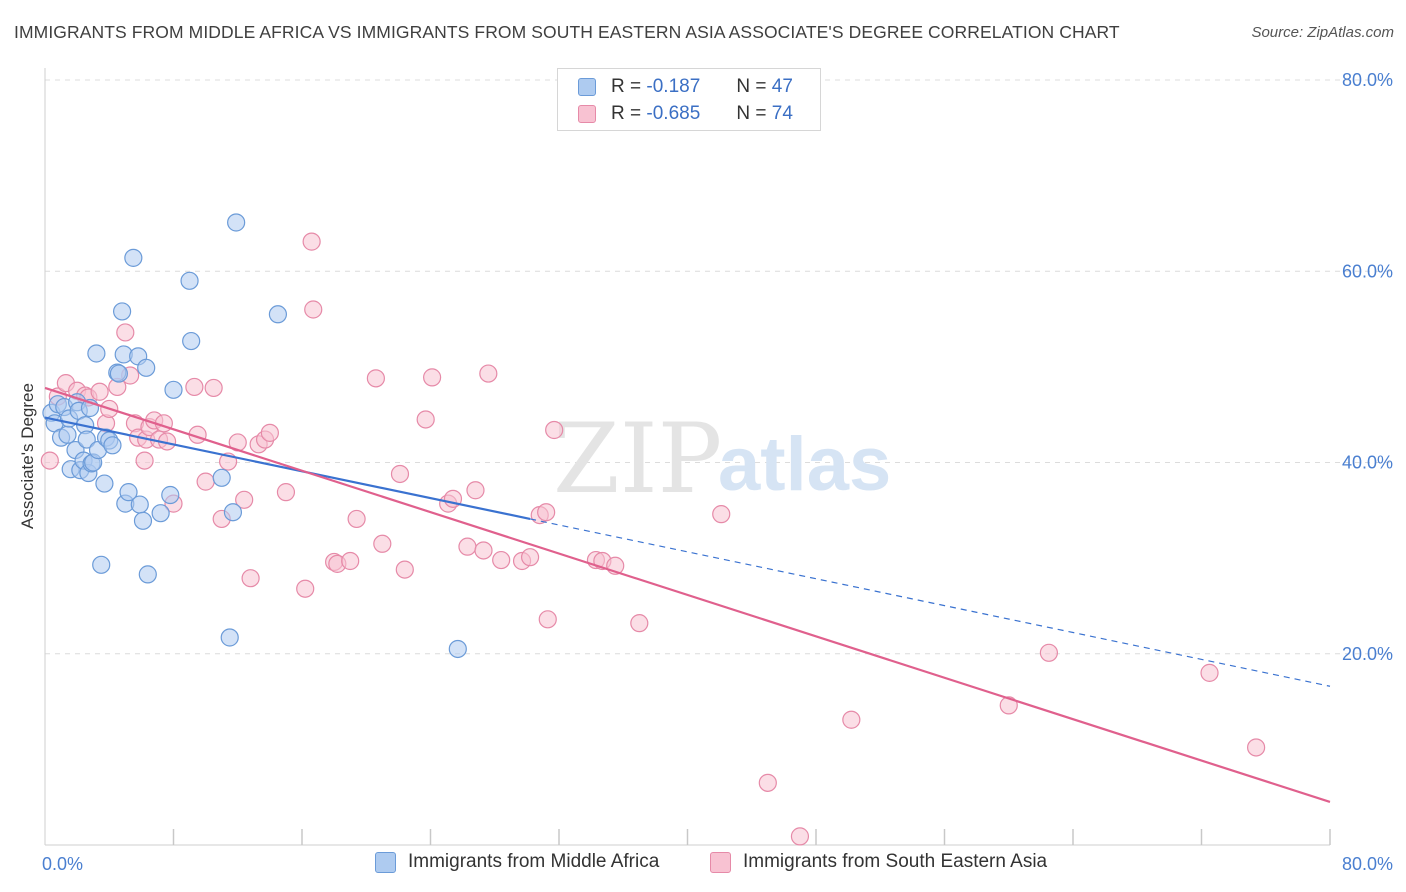 This screenshot has height=892, width=1406. What do you see at coordinates (720, 862) in the screenshot?
I see `bottom-legend-swatch-pink` at bounding box center [720, 862].